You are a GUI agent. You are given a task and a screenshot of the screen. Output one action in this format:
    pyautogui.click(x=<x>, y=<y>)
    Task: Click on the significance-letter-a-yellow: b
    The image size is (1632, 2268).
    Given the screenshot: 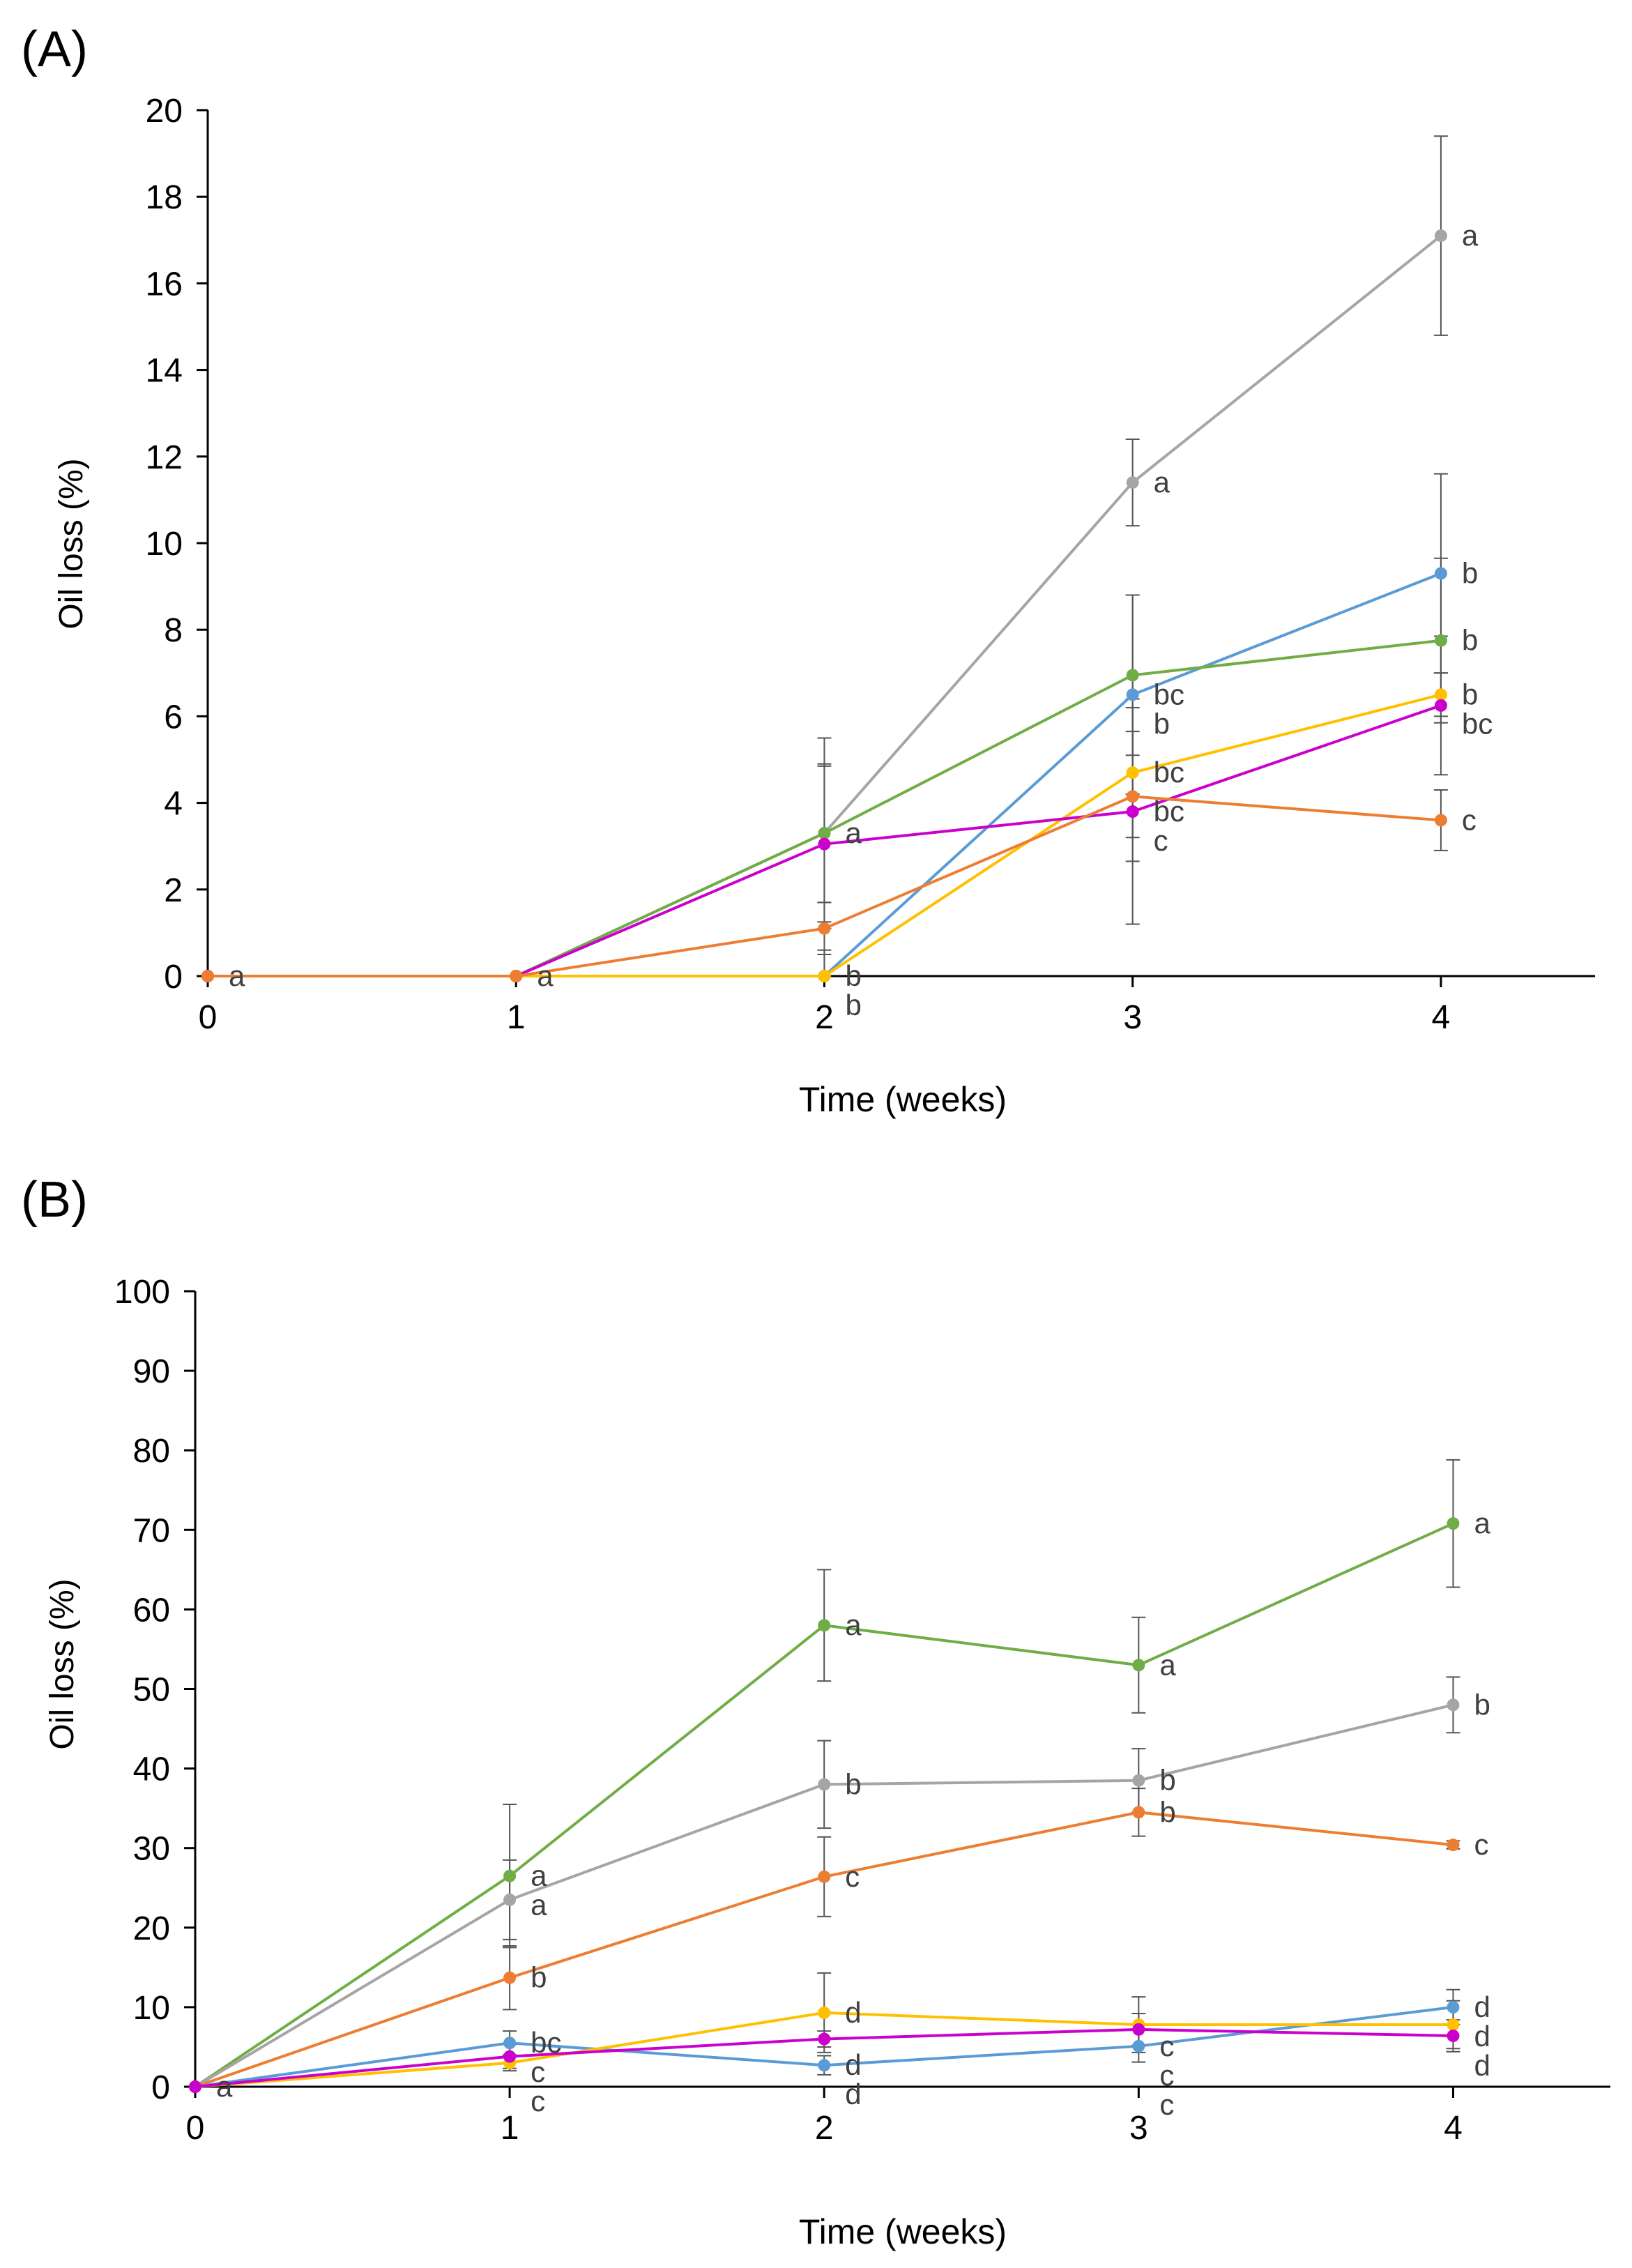 What is the action you would take?
    pyautogui.click(x=853, y=1005)
    